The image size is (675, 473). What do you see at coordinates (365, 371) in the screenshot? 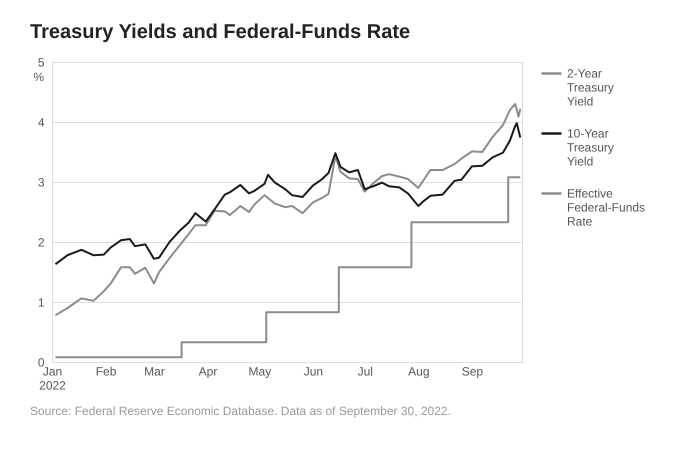
I see `x-tick-label: Jul` at bounding box center [365, 371].